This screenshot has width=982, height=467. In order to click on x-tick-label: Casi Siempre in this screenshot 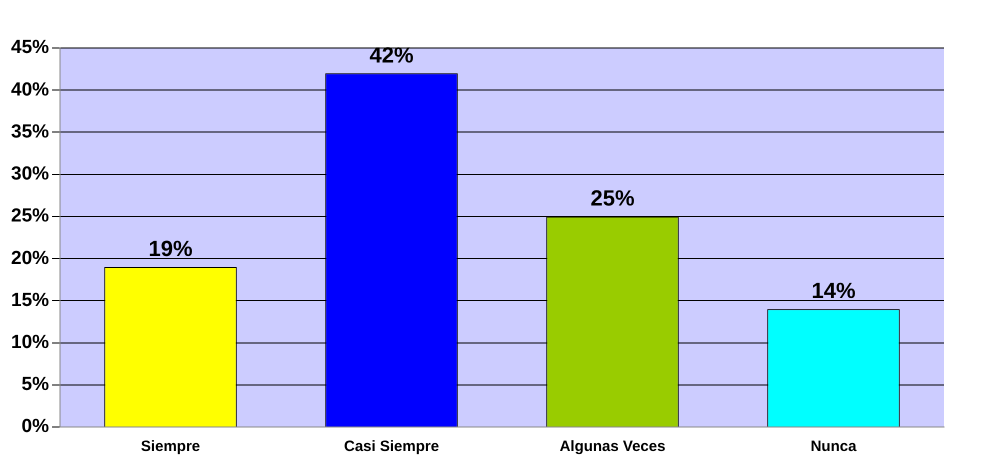, I will do `click(392, 447)`.